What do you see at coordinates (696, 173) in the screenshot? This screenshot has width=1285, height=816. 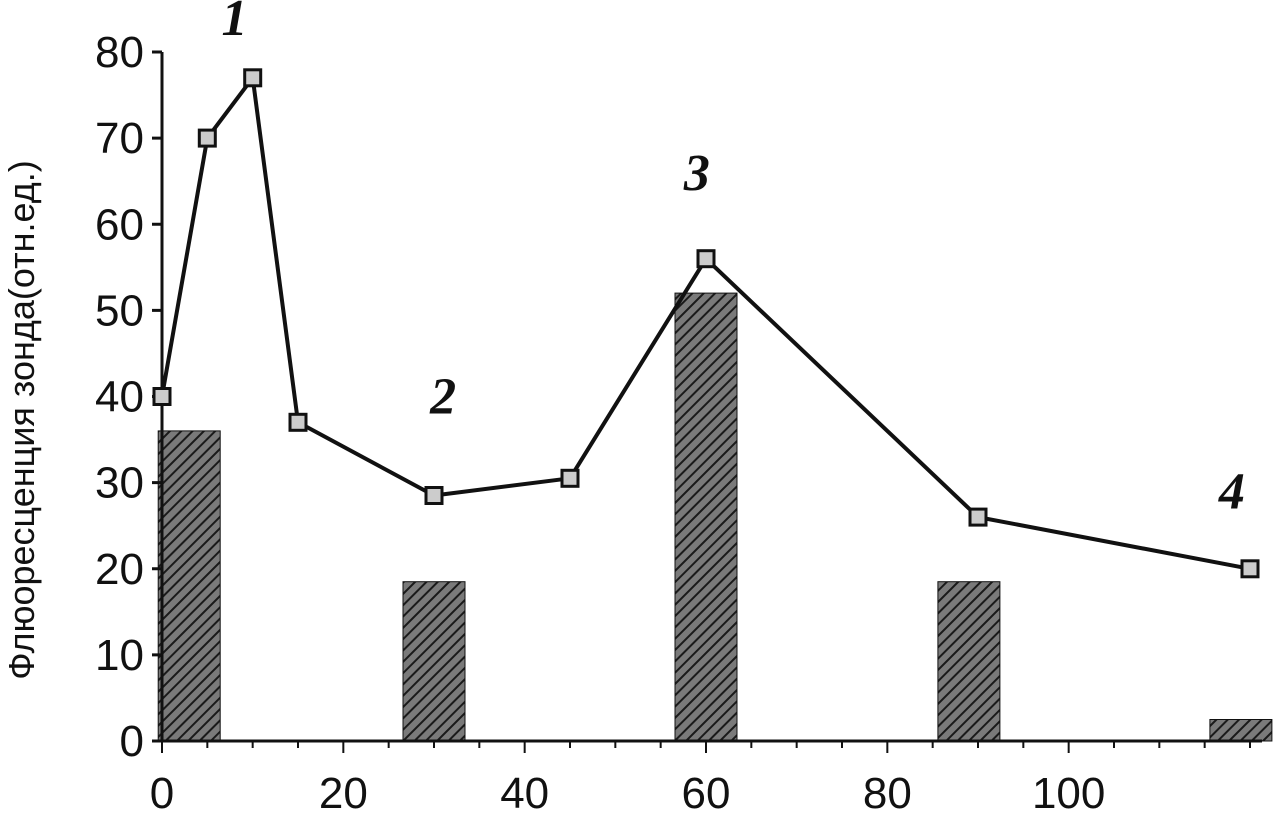 I see `annotation-3: 3` at bounding box center [696, 173].